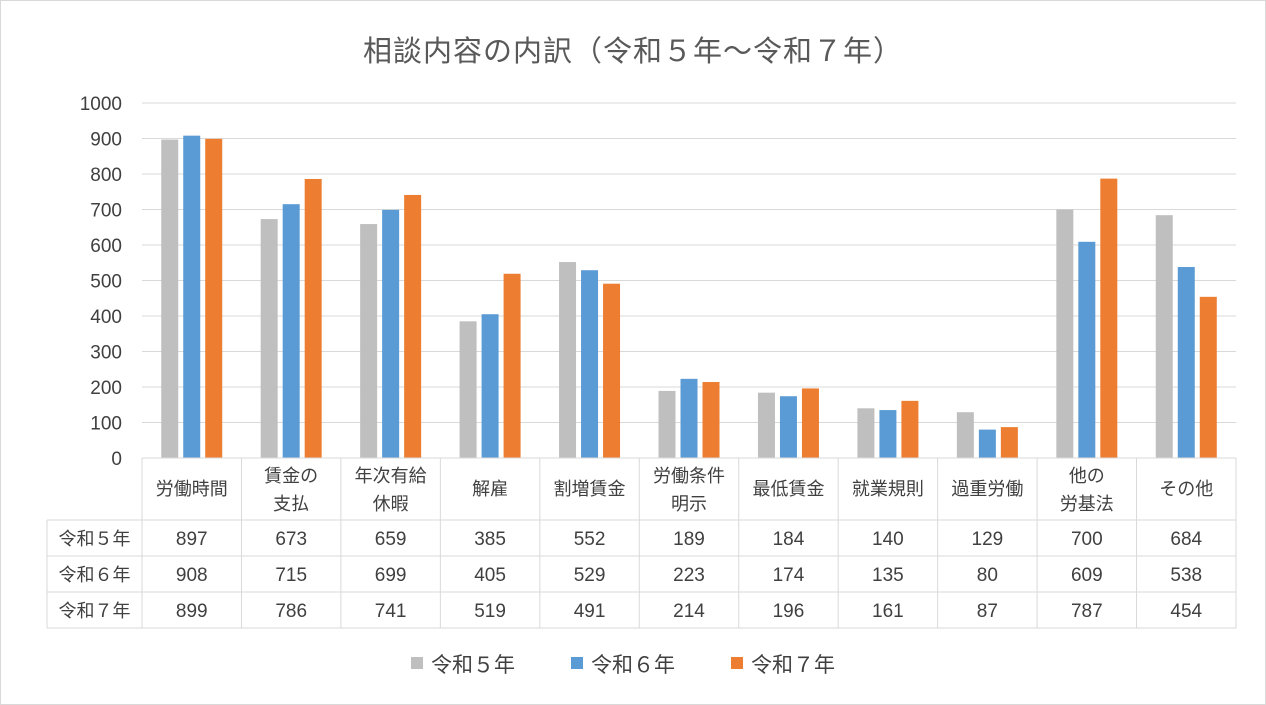 The width and height of the screenshot is (1266, 705). I want to click on table-cell: 715, so click(291, 575).